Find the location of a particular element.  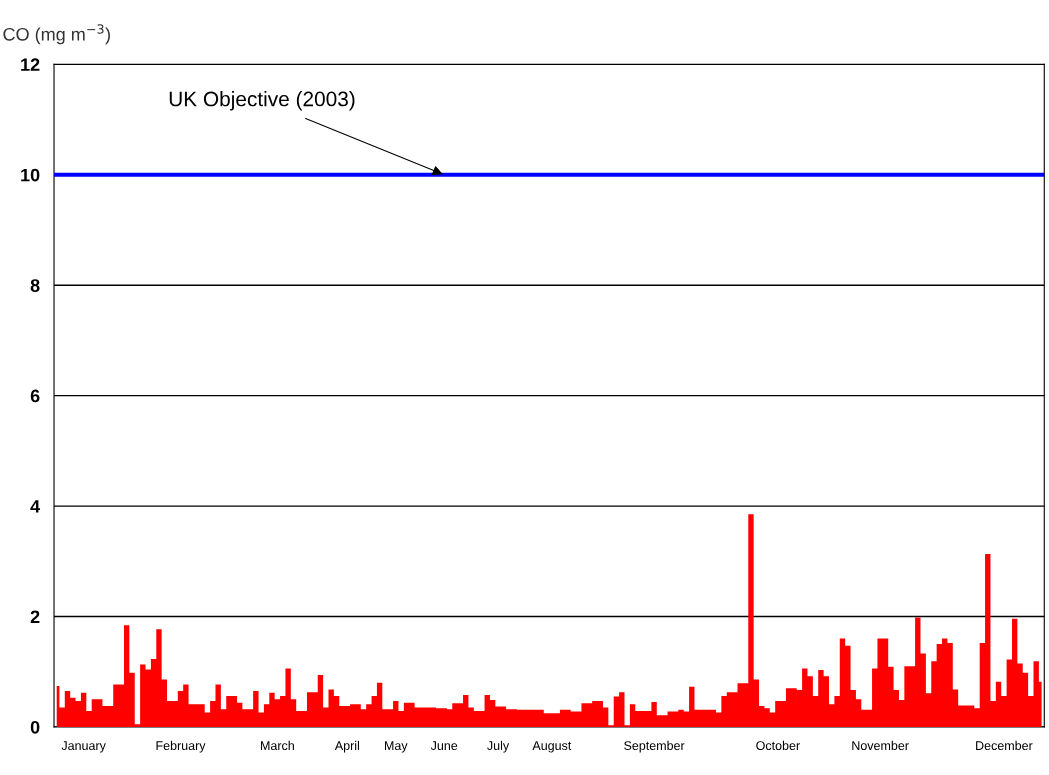

x-tick-label: July is located at coordinates (498, 746).